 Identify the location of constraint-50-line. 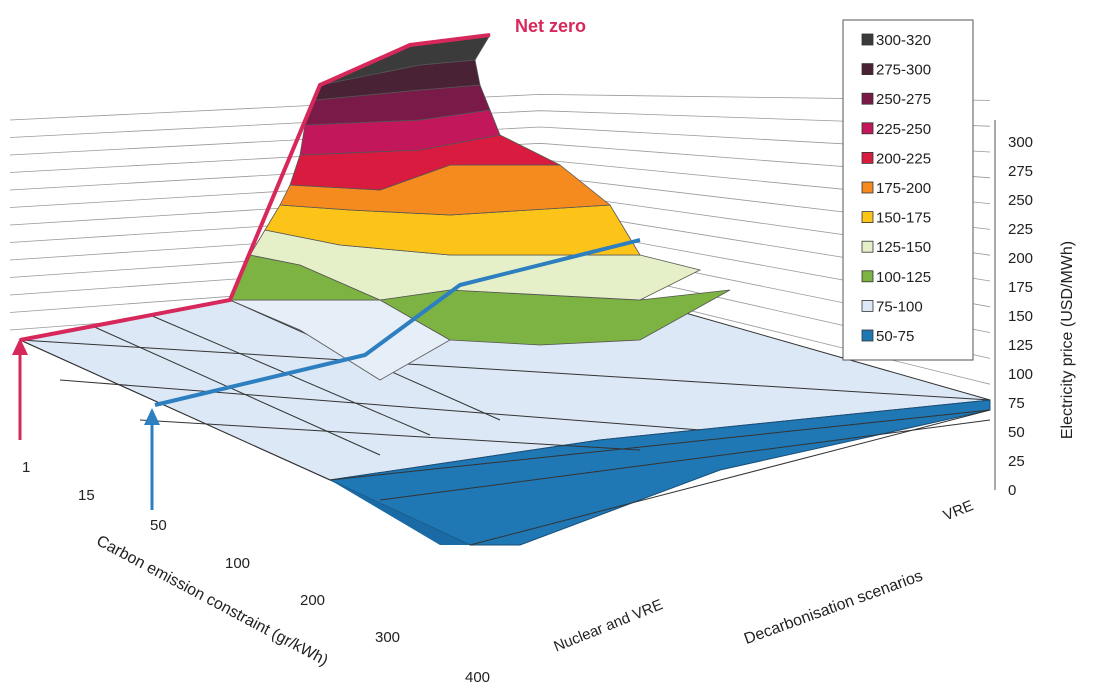
(397, 322).